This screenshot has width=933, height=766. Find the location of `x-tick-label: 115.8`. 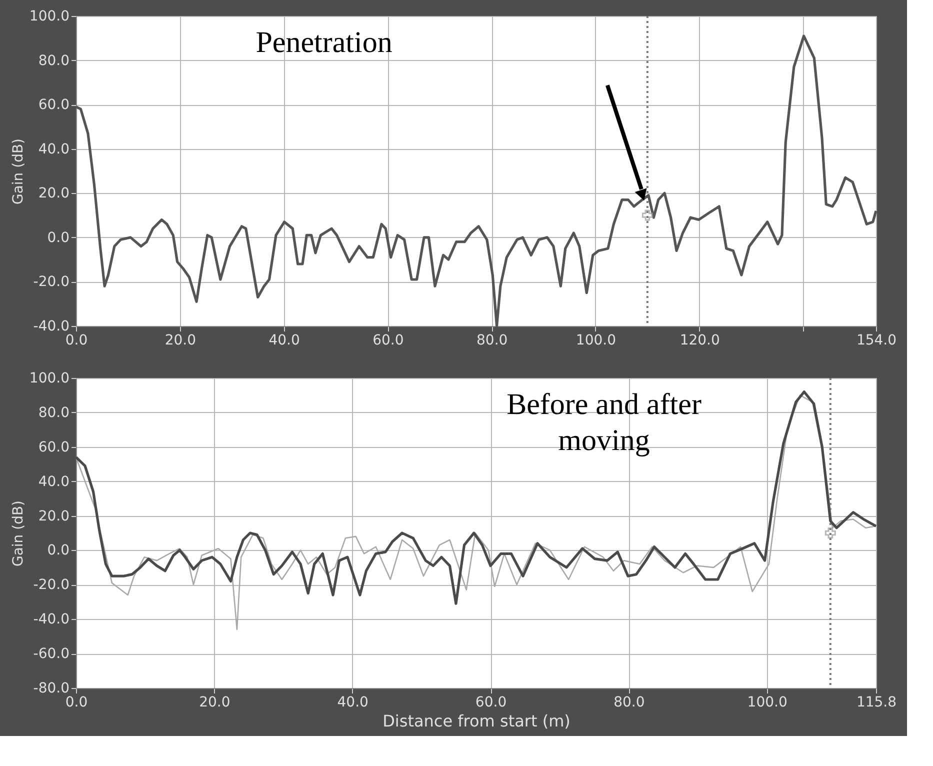

x-tick-label: 115.8 is located at coordinates (876, 702).